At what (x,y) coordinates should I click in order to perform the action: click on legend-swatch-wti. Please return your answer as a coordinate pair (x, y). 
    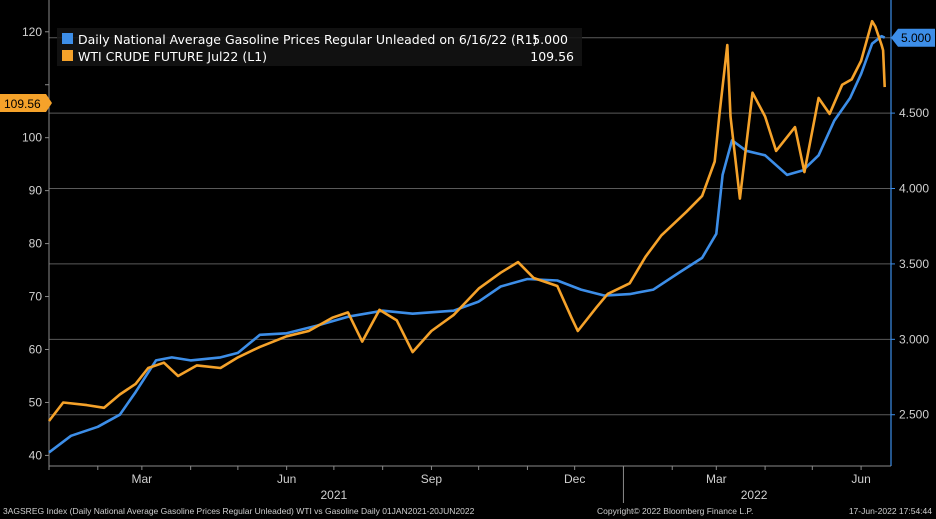
    Looking at the image, I should click on (67, 55).